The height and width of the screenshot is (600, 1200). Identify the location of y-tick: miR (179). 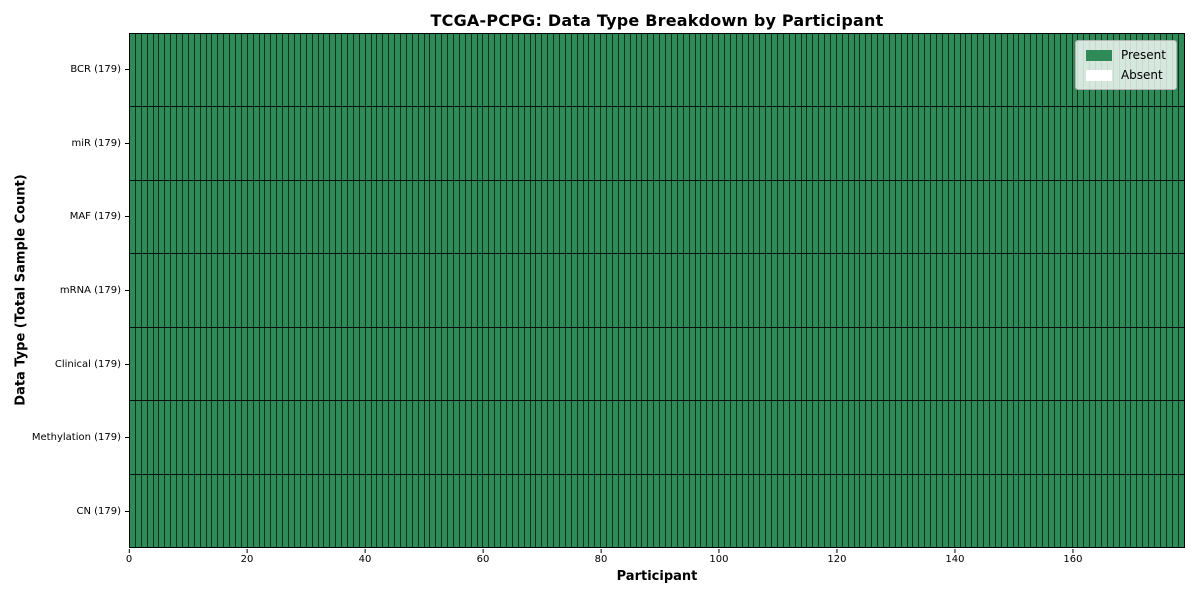
(64, 144).